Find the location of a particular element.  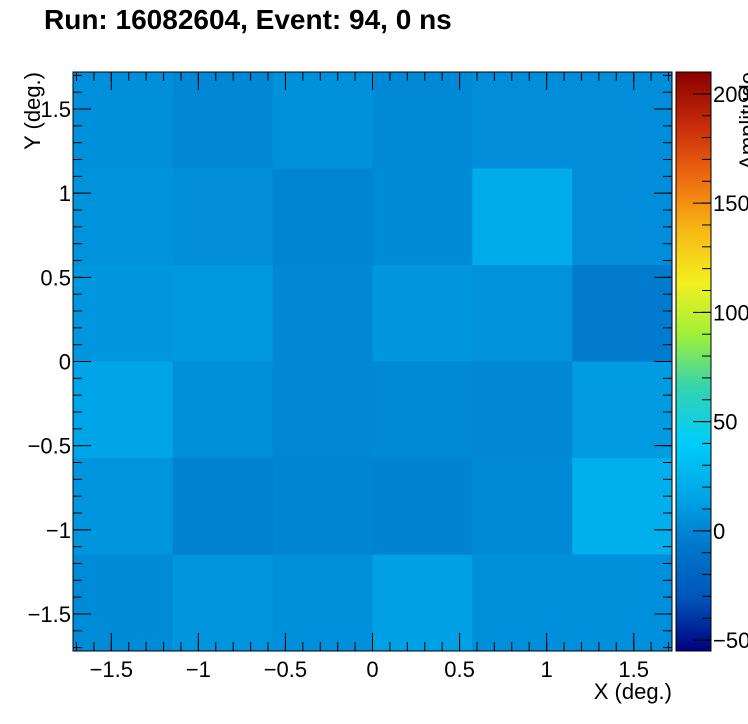

colorbar-tick-label: 0 is located at coordinates (719, 531).